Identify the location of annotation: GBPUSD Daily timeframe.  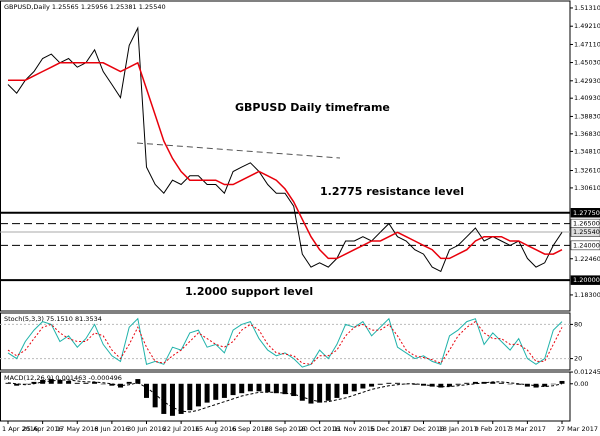
(312, 107).